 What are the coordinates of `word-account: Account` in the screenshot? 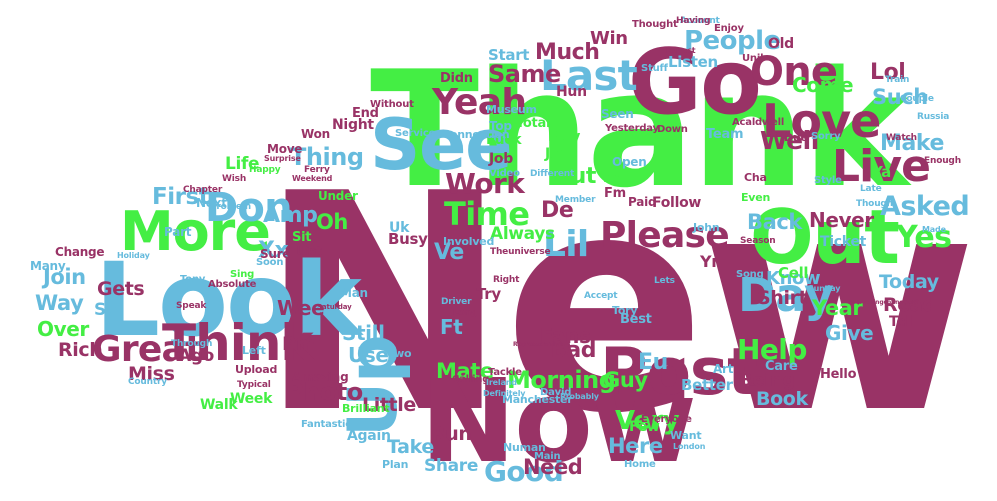 It's located at (700, 21).